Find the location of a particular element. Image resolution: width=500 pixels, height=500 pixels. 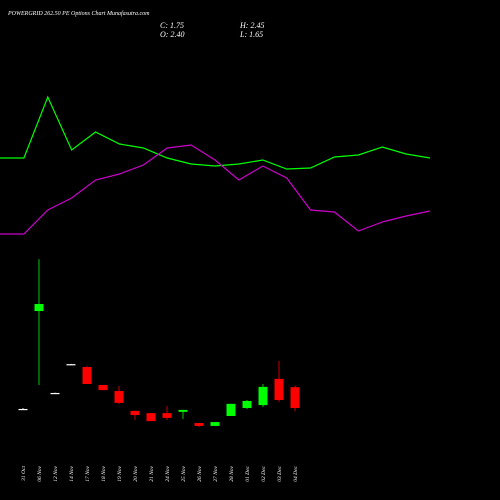

x-tick-label: 20 Nov is located at coordinates (136, 473).